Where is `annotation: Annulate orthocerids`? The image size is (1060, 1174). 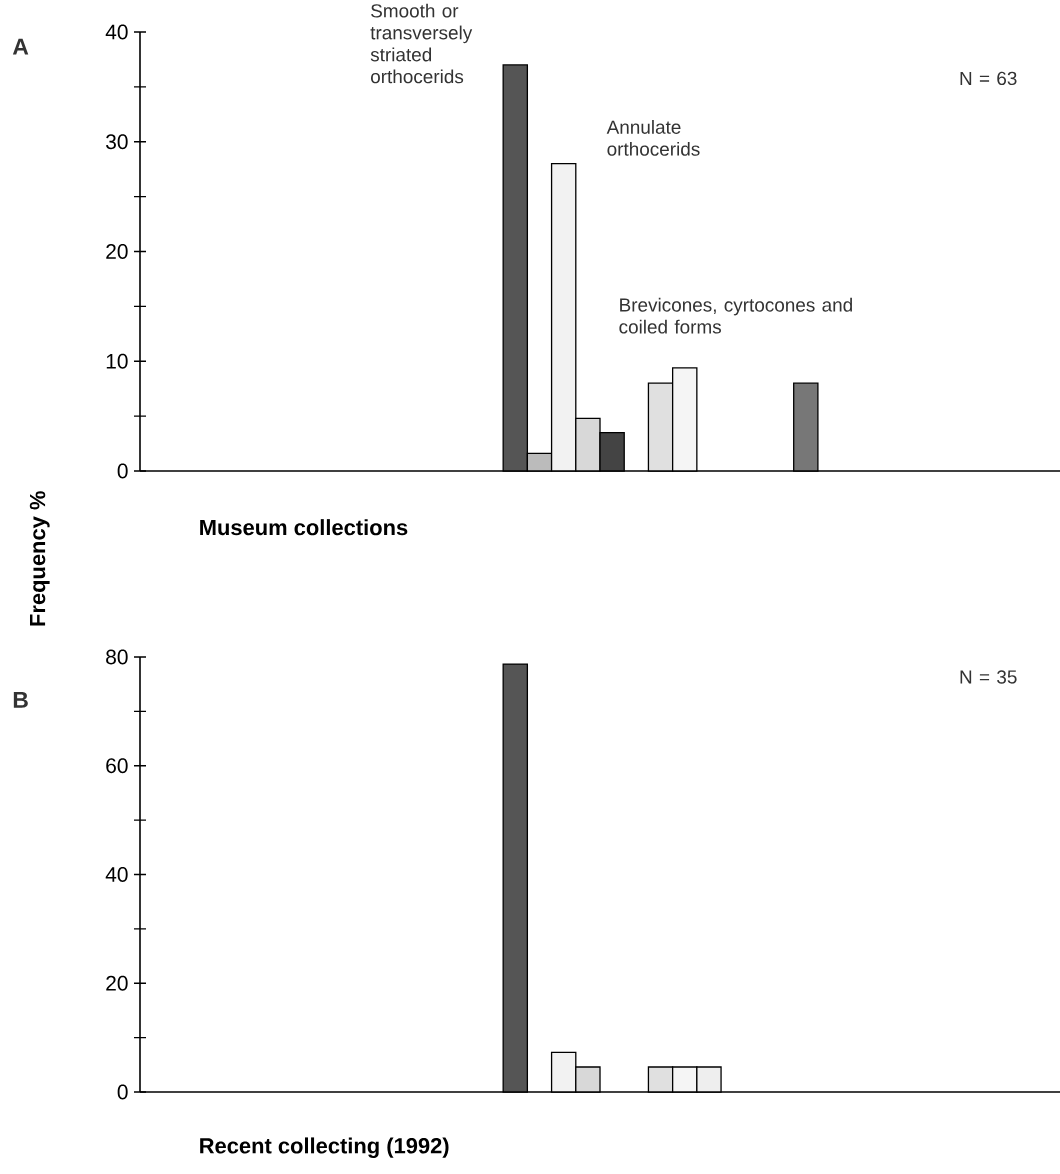
annotation: Annulate orthocerids is located at coordinates (653, 137).